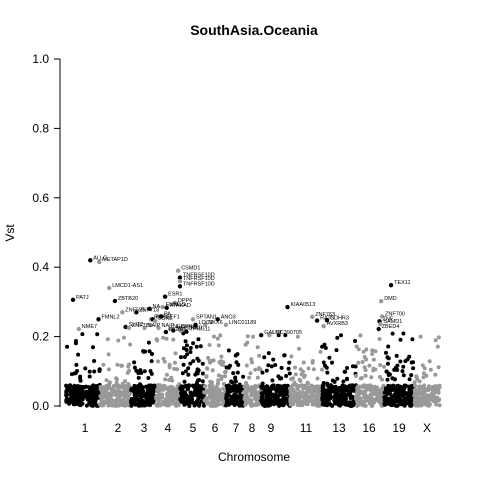 Image resolution: width=480 pixels, height=485 pixels. Describe the element at coordinates (111, 317) in the screenshot. I see `gene-label: FMNL2` at that location.